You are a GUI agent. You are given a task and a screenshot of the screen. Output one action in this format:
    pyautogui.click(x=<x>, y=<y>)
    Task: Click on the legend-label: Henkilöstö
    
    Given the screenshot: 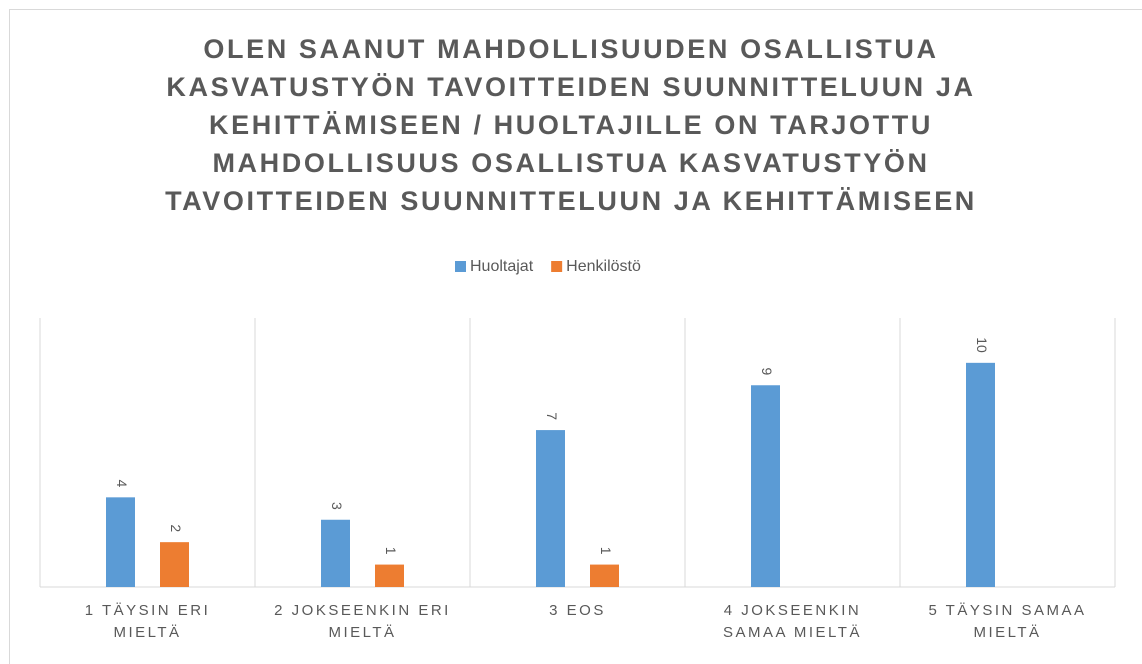 What is the action you would take?
    pyautogui.click(x=603, y=266)
    